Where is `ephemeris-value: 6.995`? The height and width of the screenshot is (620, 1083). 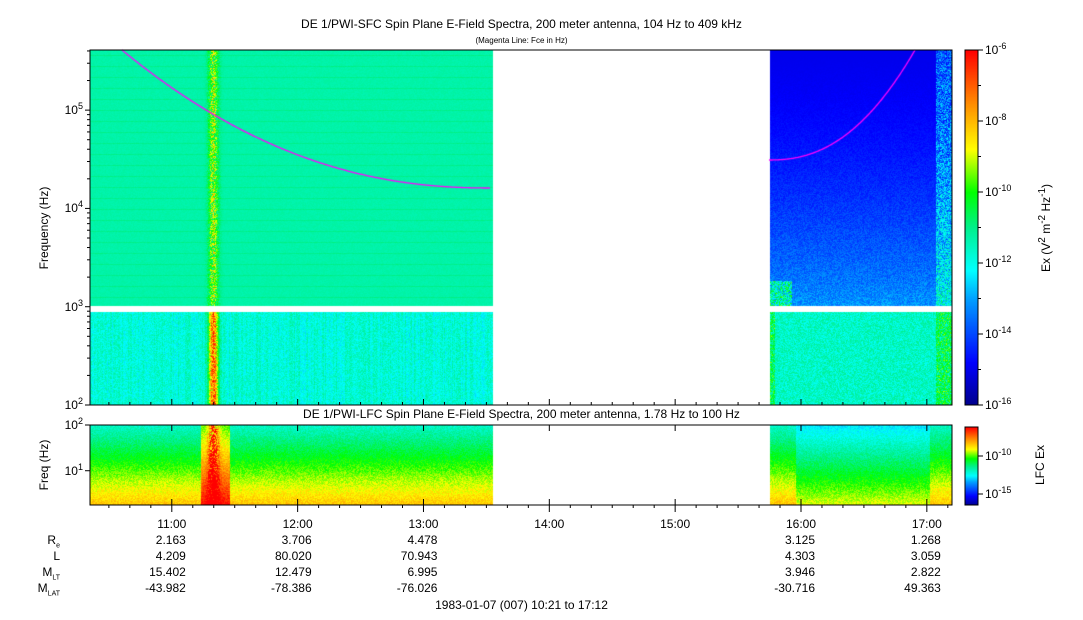
ephemeris-value: 6.995 is located at coordinates (422, 572).